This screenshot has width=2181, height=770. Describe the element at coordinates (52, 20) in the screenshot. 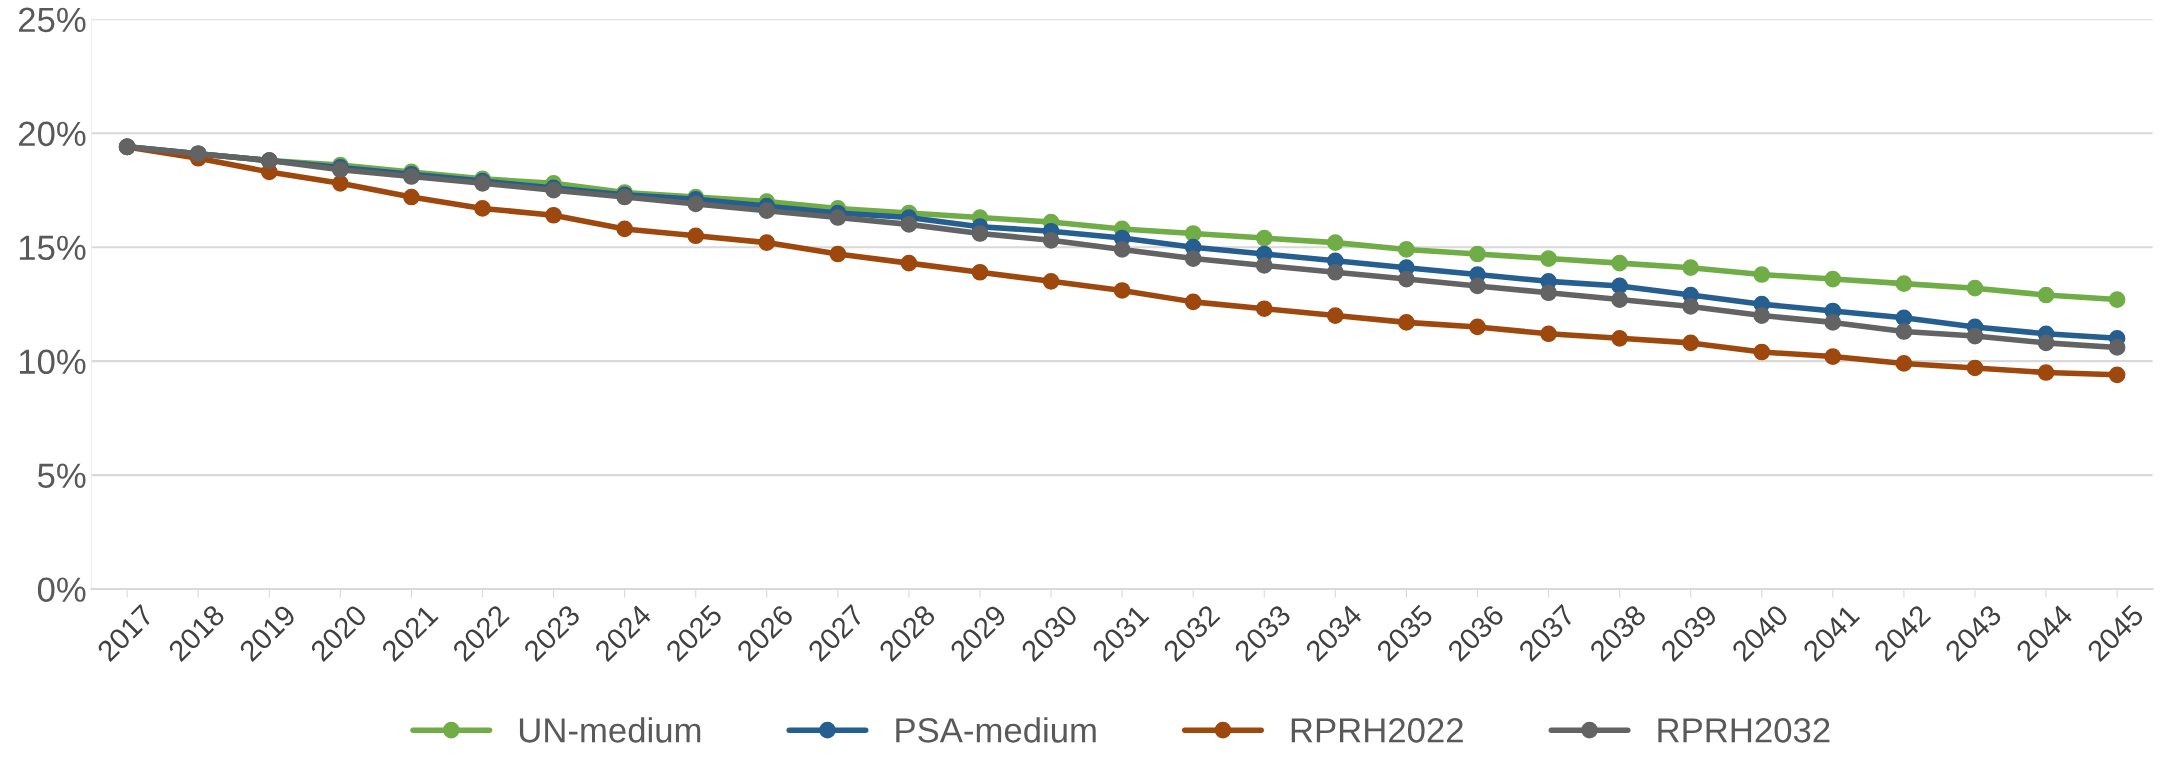

I see `y-tick-label: 25%` at that location.